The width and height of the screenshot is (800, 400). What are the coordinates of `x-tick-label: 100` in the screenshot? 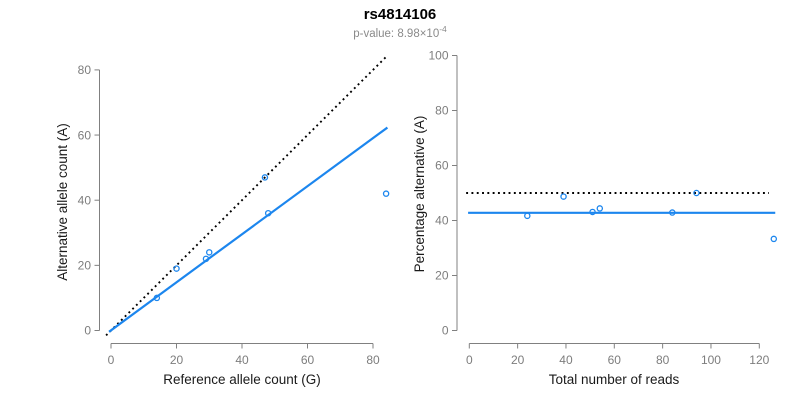 It's located at (711, 360).